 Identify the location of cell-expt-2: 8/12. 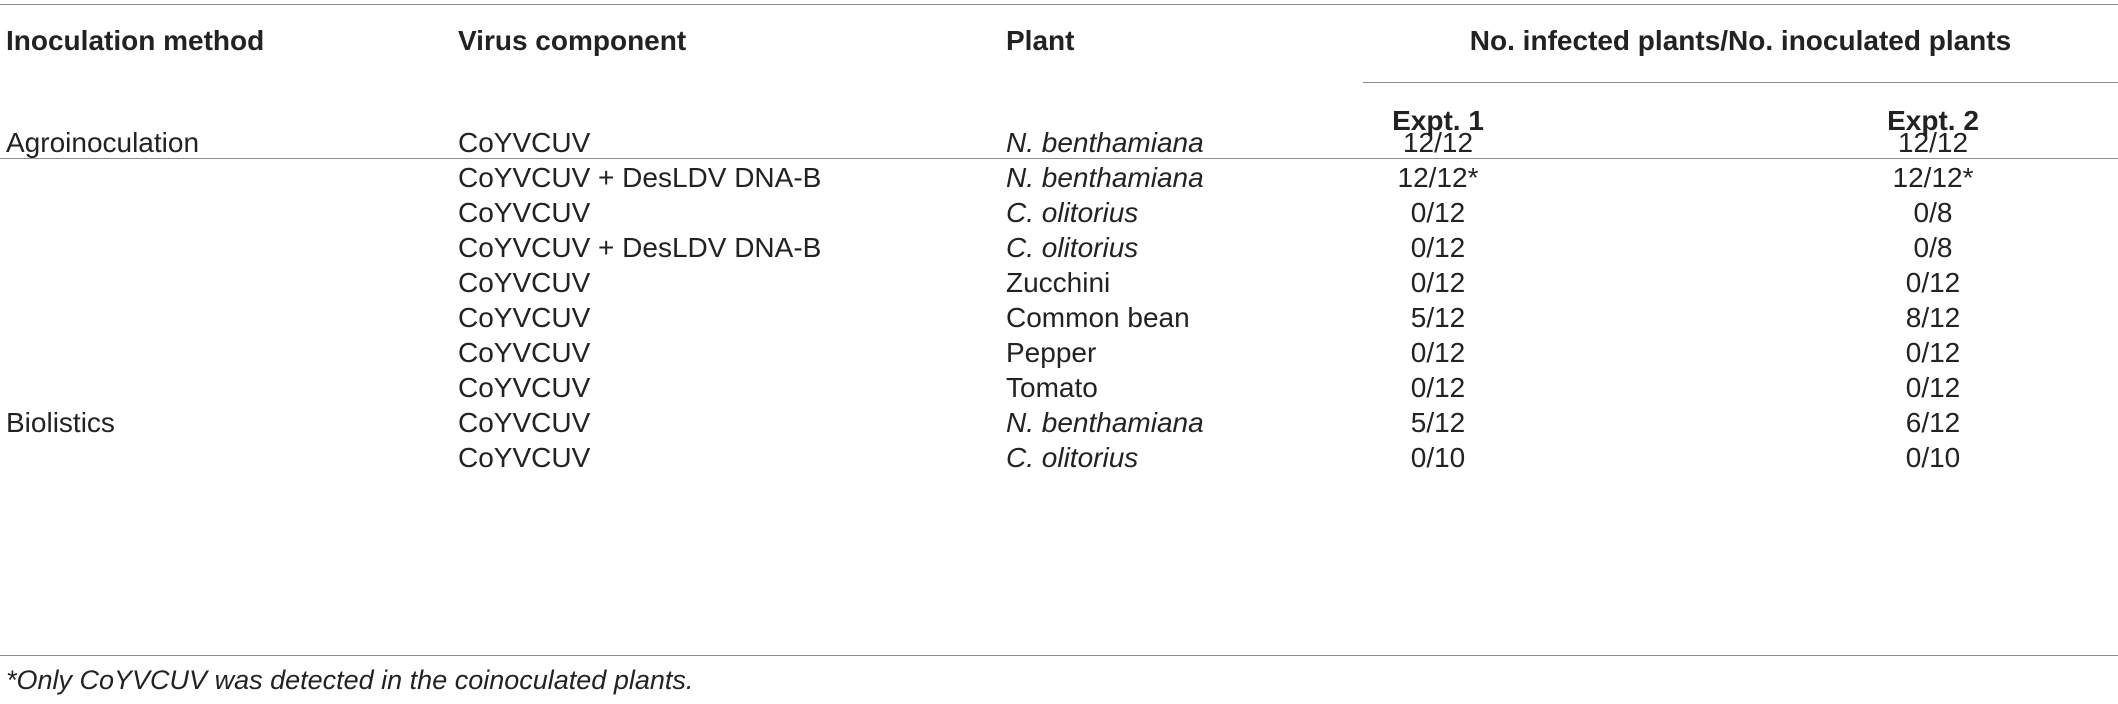
(1933, 317).